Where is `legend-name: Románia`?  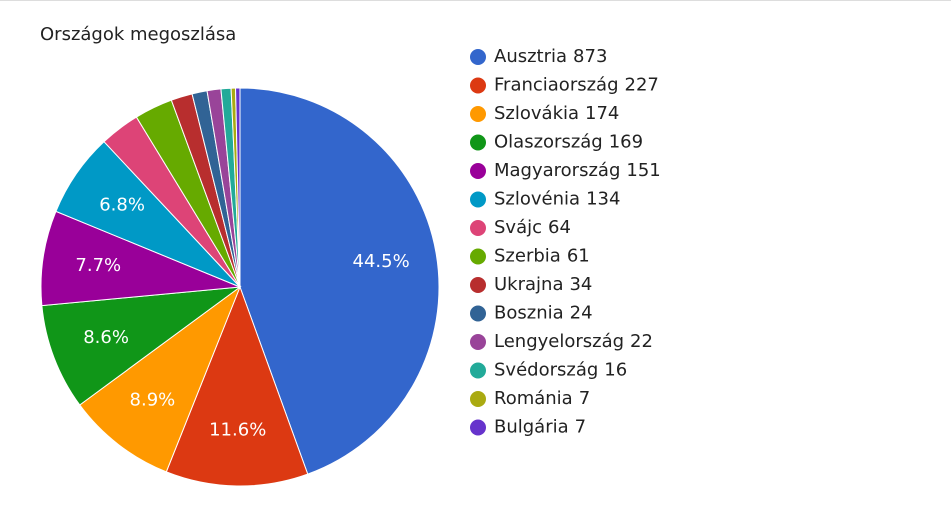 legend-name: Románia is located at coordinates (533, 398).